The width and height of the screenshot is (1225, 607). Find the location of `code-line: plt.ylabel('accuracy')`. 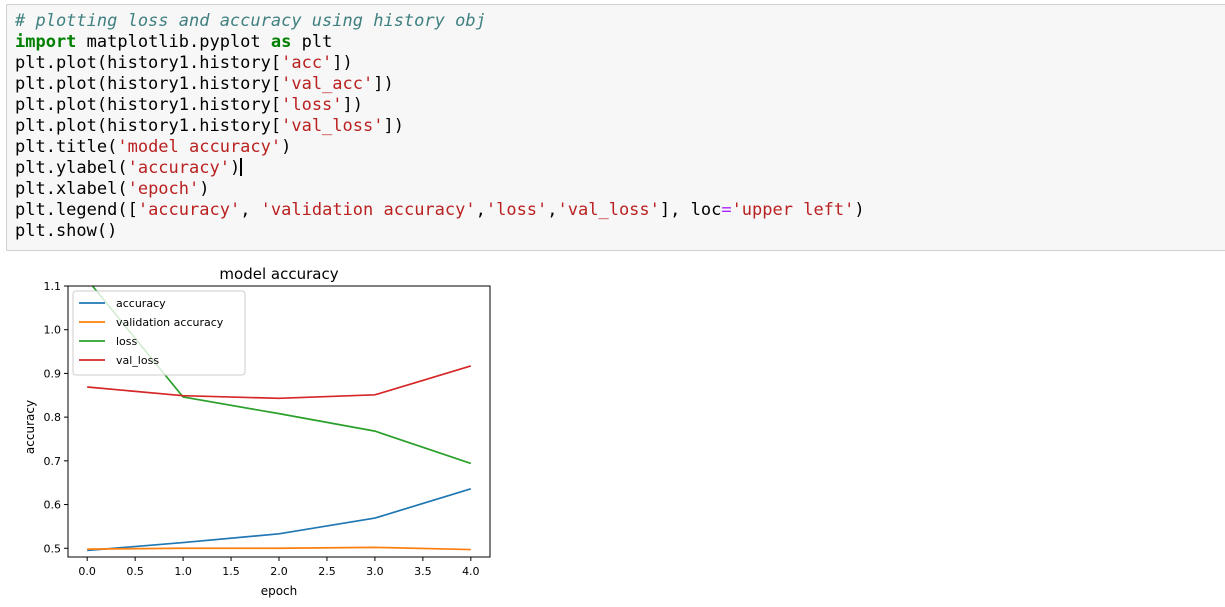

code-line: plt.ylabel('accuracy') is located at coordinates (620, 168).